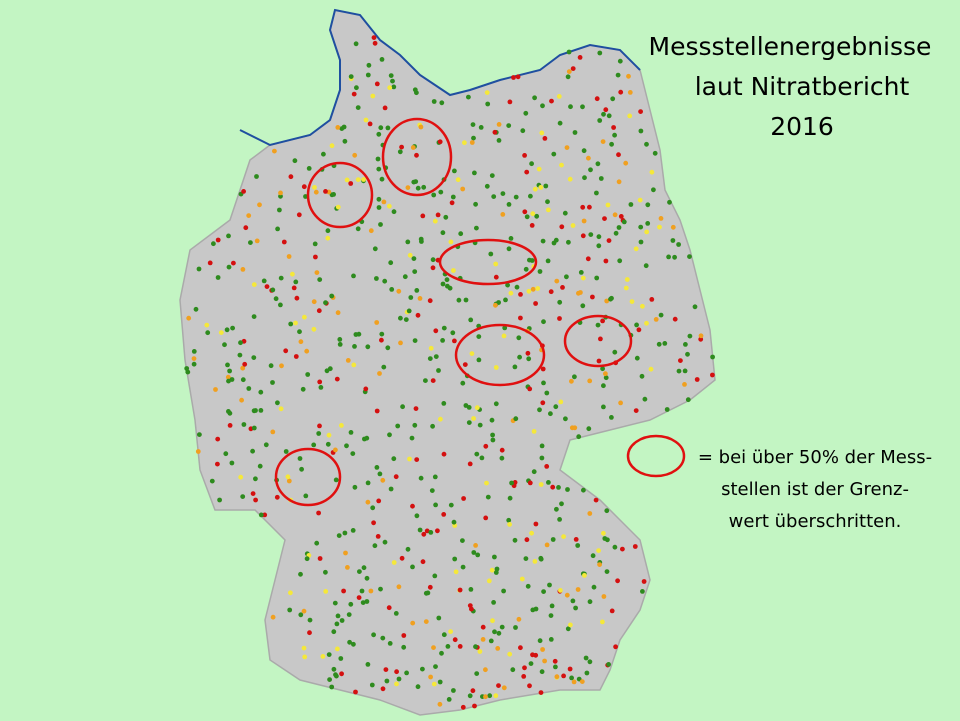  What do you see at coordinates (656, 456) in the screenshot?
I see `legend-ellipse` at bounding box center [656, 456].